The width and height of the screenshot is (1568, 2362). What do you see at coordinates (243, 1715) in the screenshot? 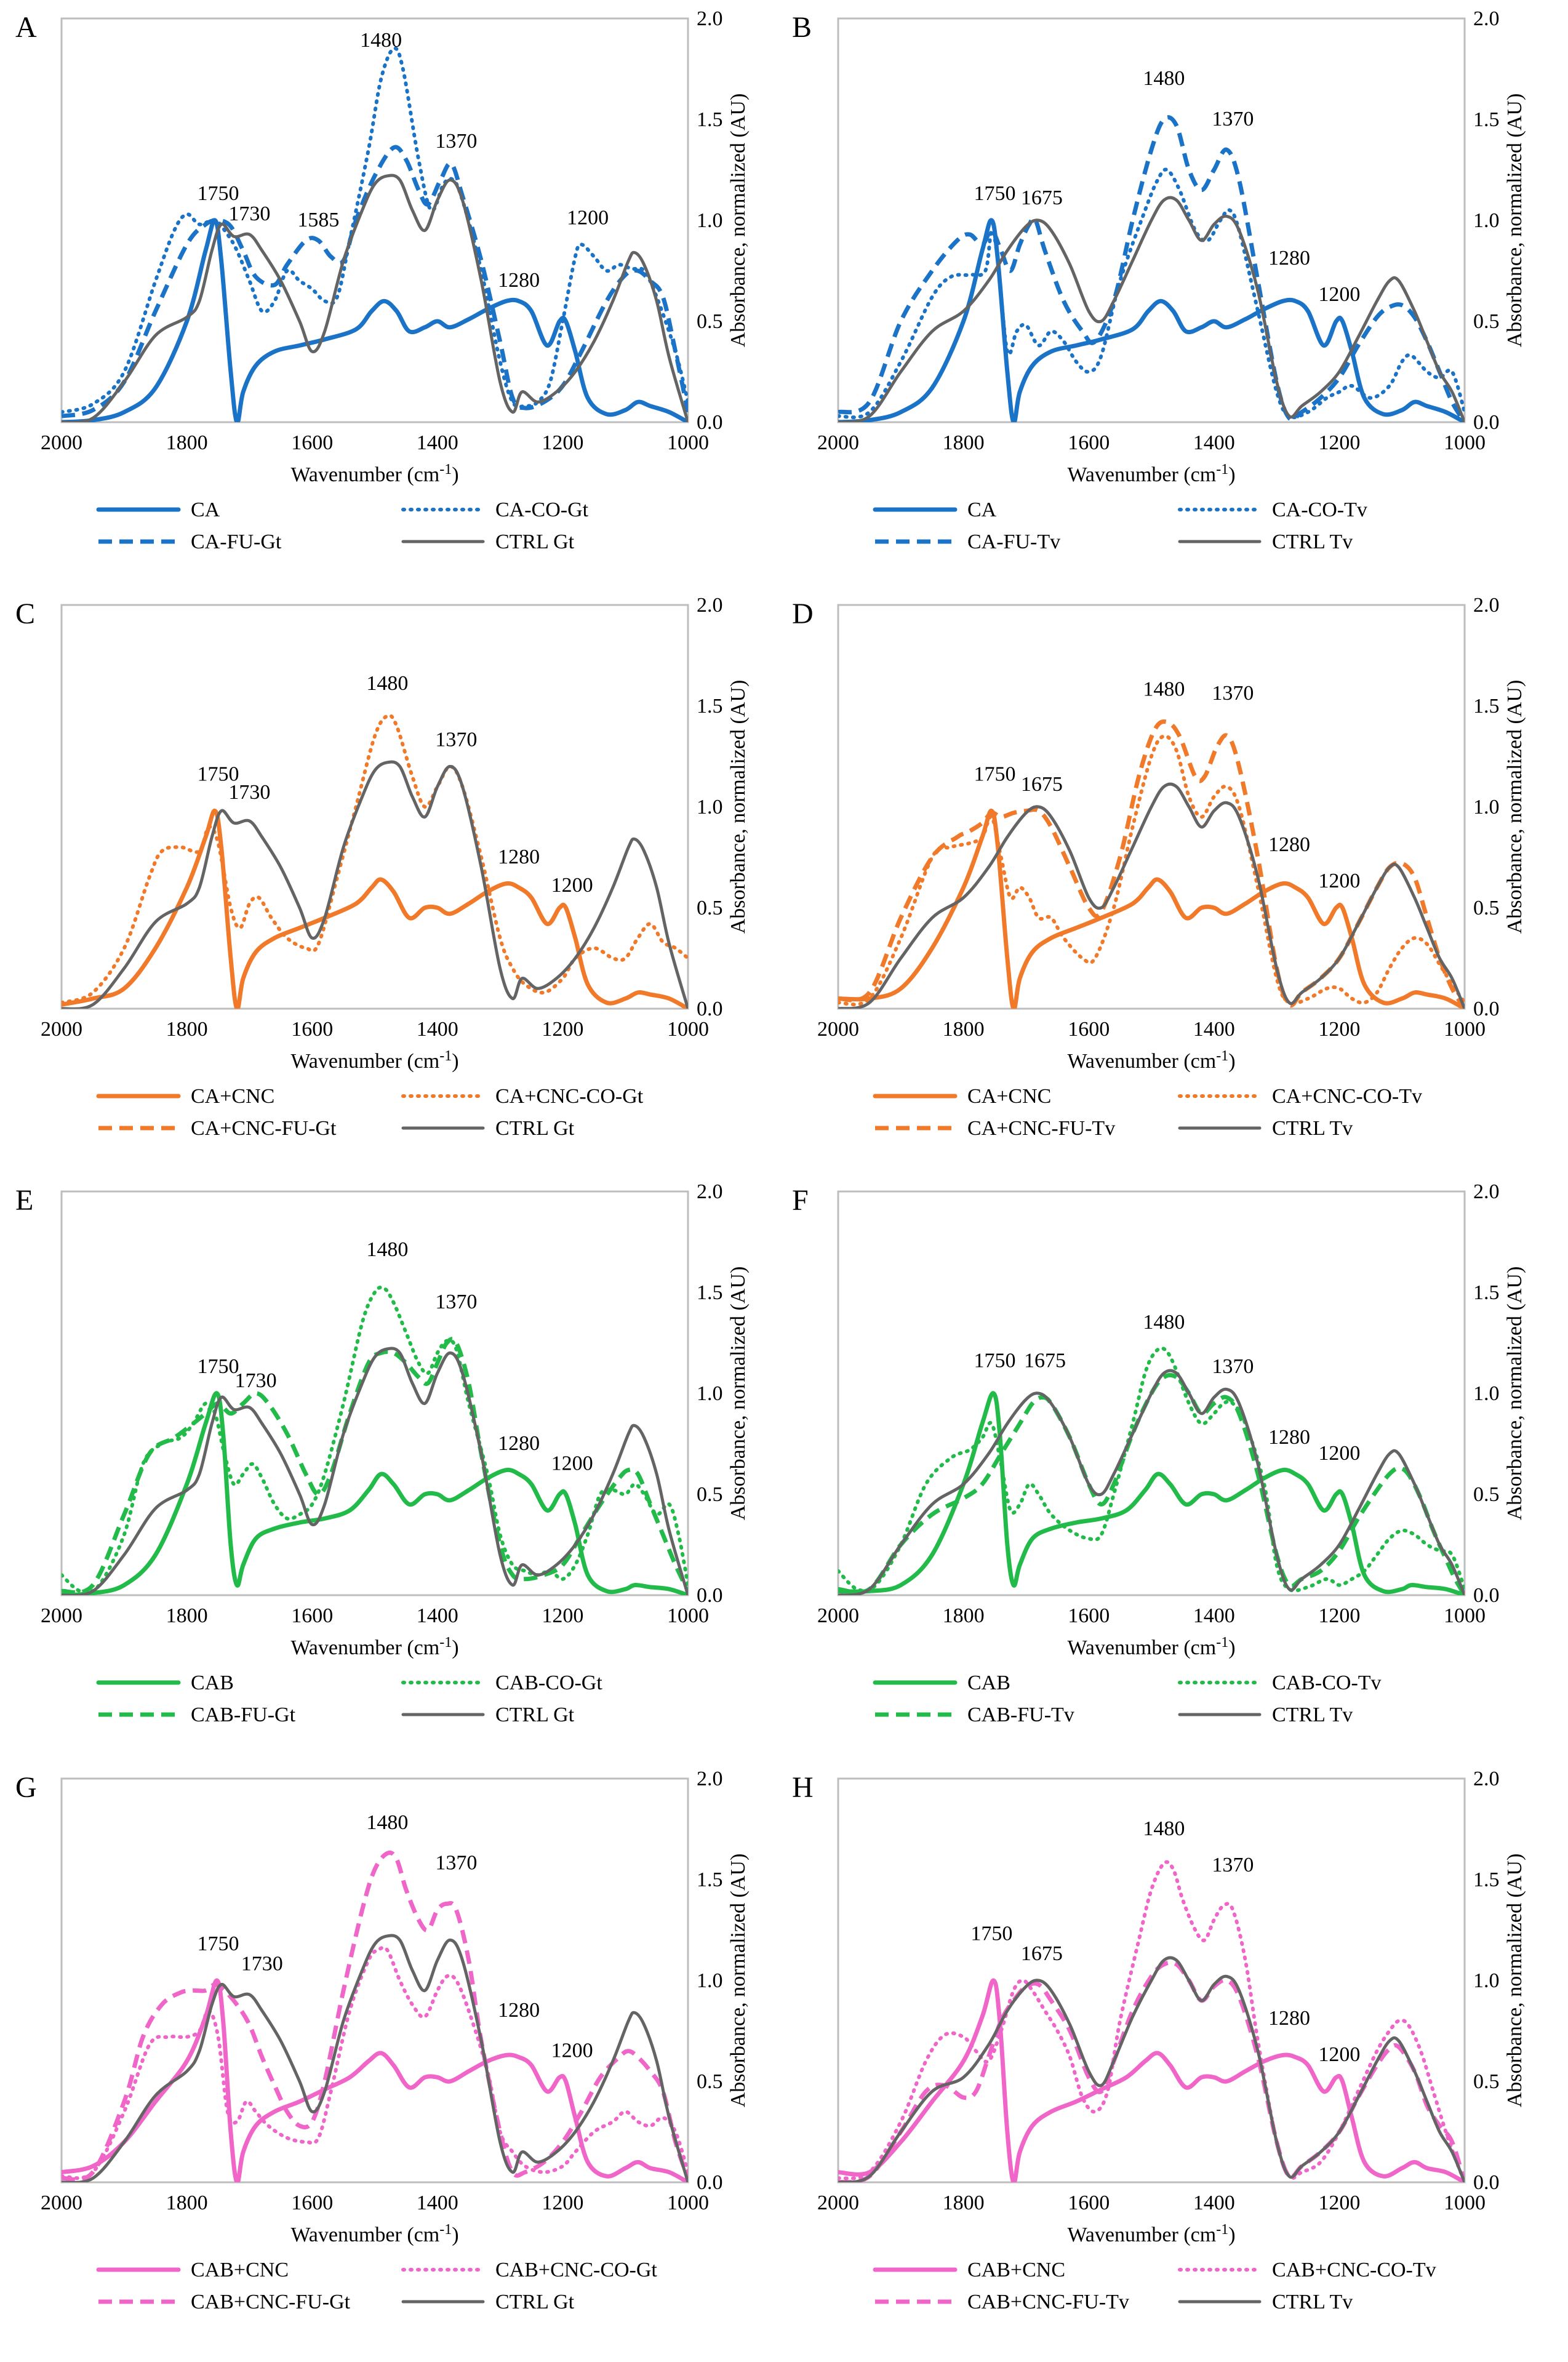
I see `legend-label: CAB-FU-Gt` at bounding box center [243, 1715].